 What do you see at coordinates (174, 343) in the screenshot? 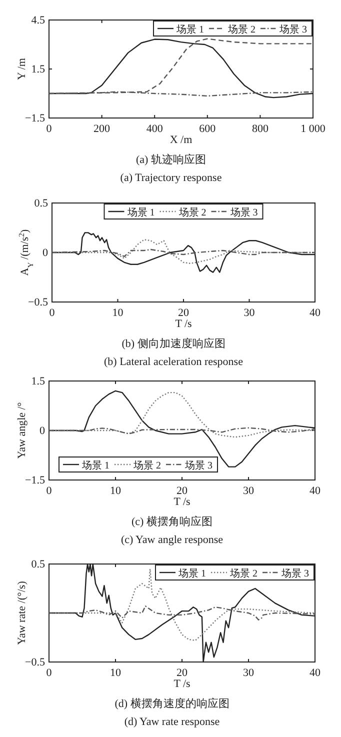
I see `text: (b) 侧向加速度响应图` at bounding box center [174, 343].